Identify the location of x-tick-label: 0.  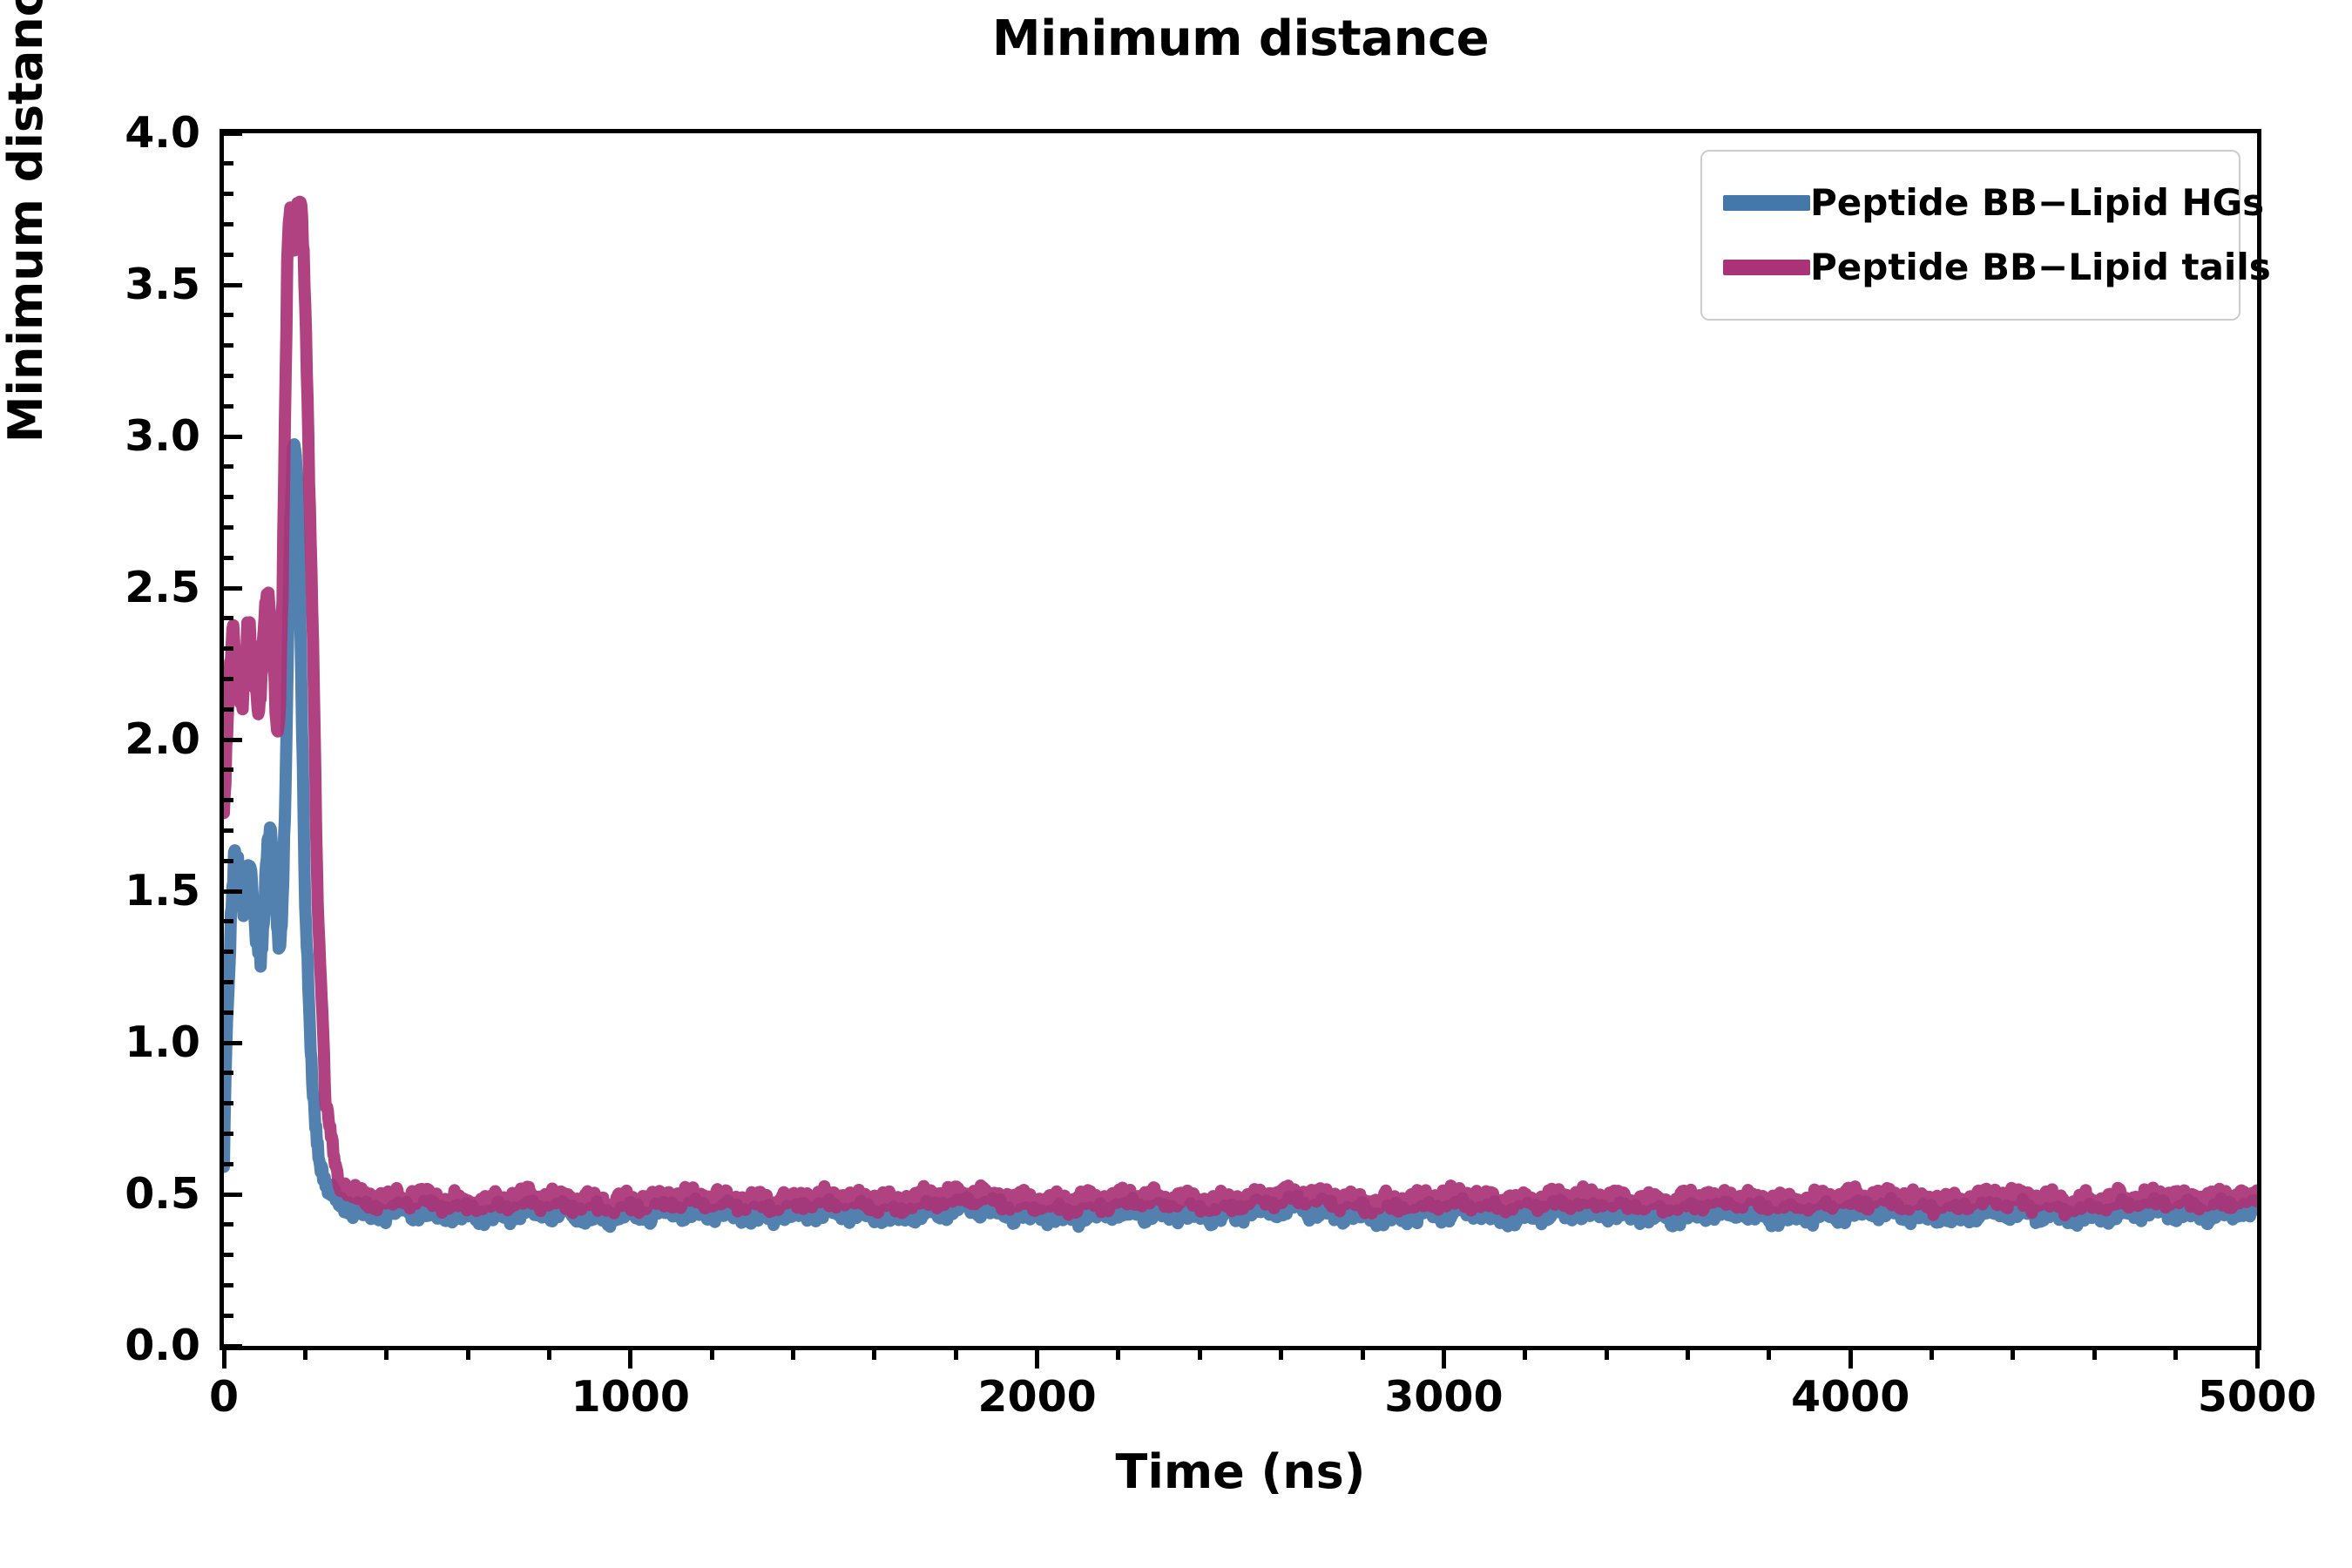
(224, 1397).